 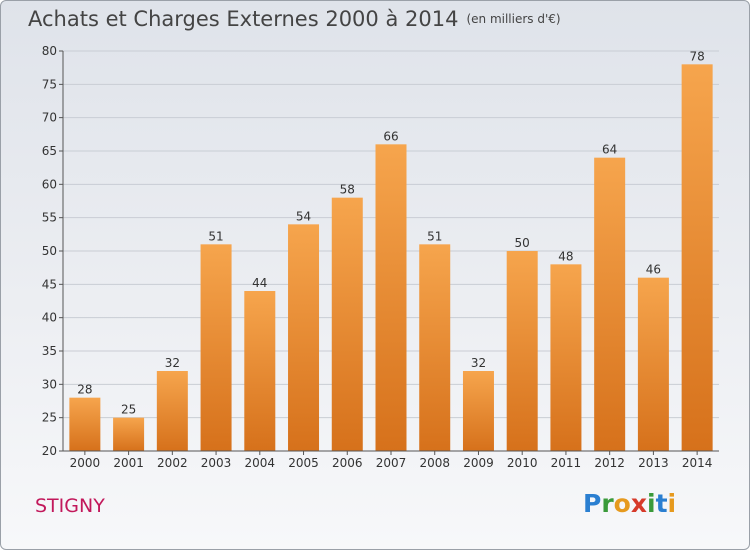 What do you see at coordinates (522, 463) in the screenshot?
I see `x-tick-label: 2010` at bounding box center [522, 463].